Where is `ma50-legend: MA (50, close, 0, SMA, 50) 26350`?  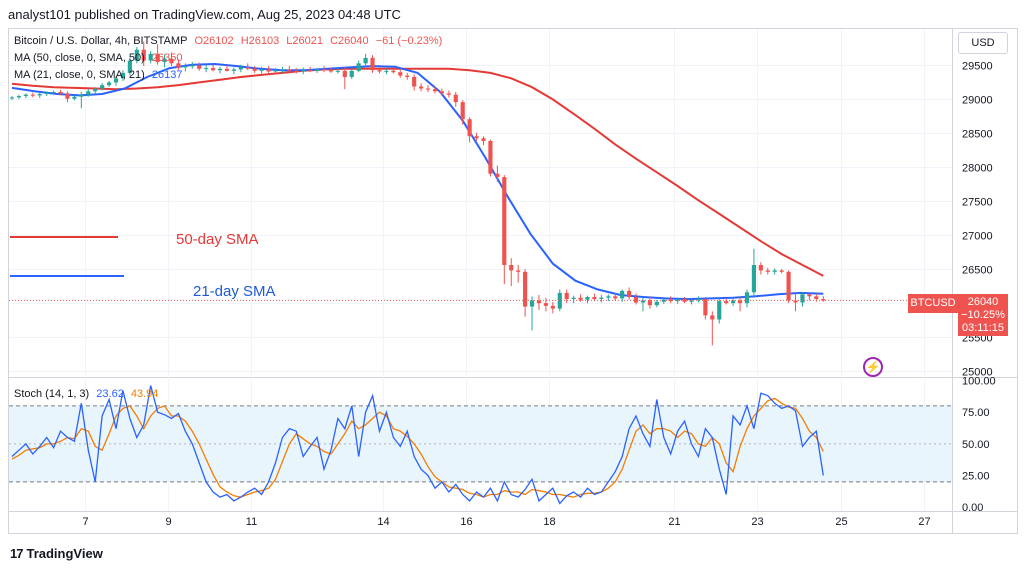
ma50-legend: MA (50, close, 0, SMA, 50) 26350 is located at coordinates (100, 58).